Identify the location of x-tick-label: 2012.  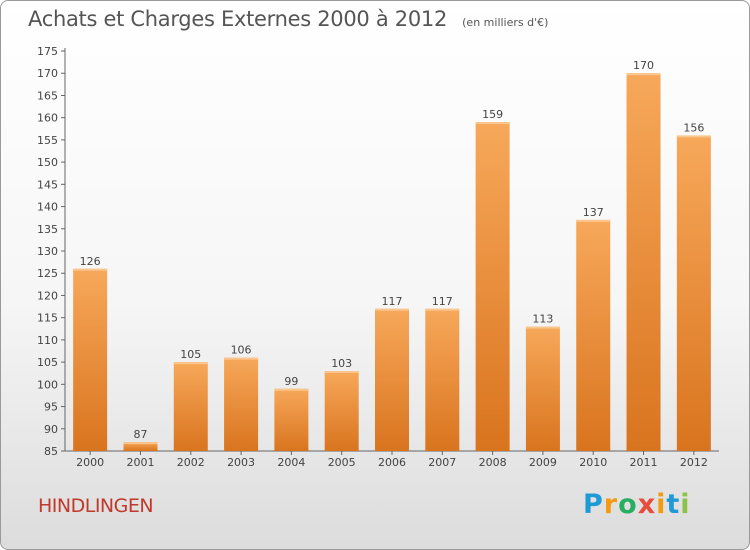
(694, 462).